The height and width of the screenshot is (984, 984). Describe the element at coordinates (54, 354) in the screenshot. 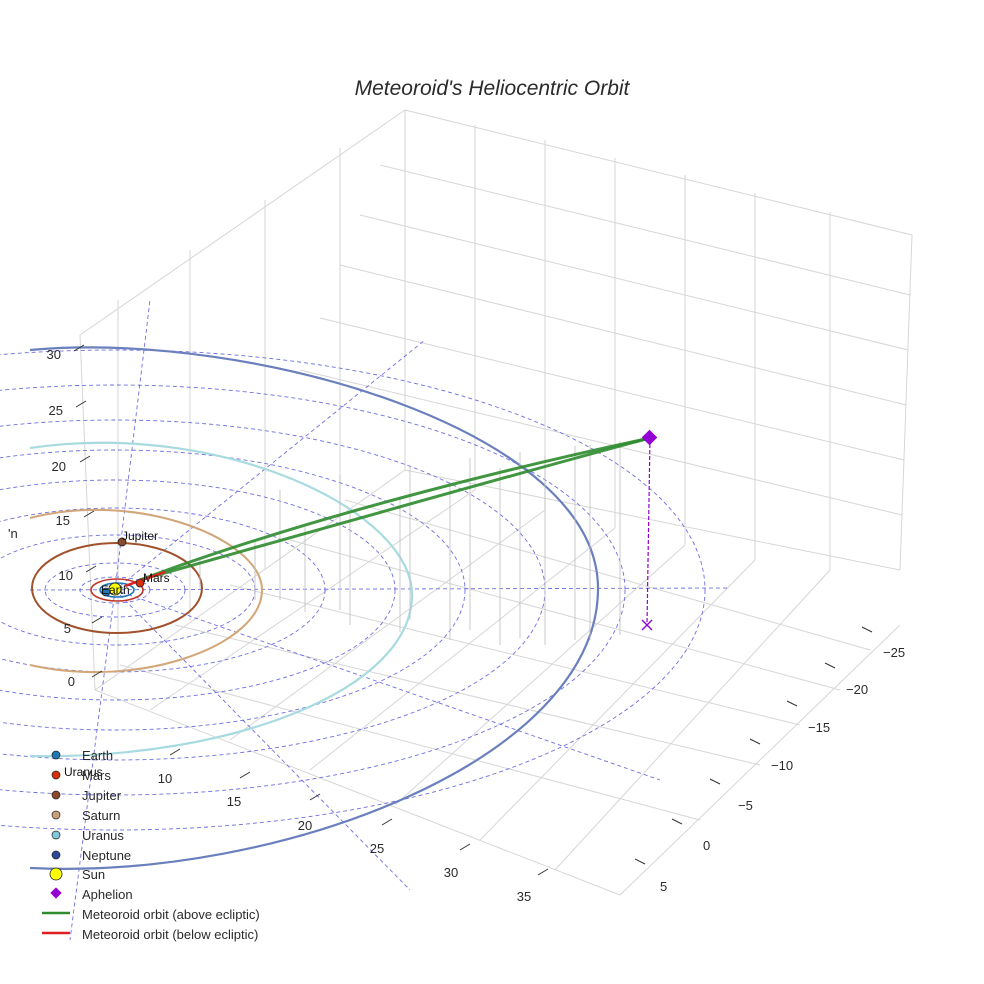

I see `x-tick-label: 30` at that location.